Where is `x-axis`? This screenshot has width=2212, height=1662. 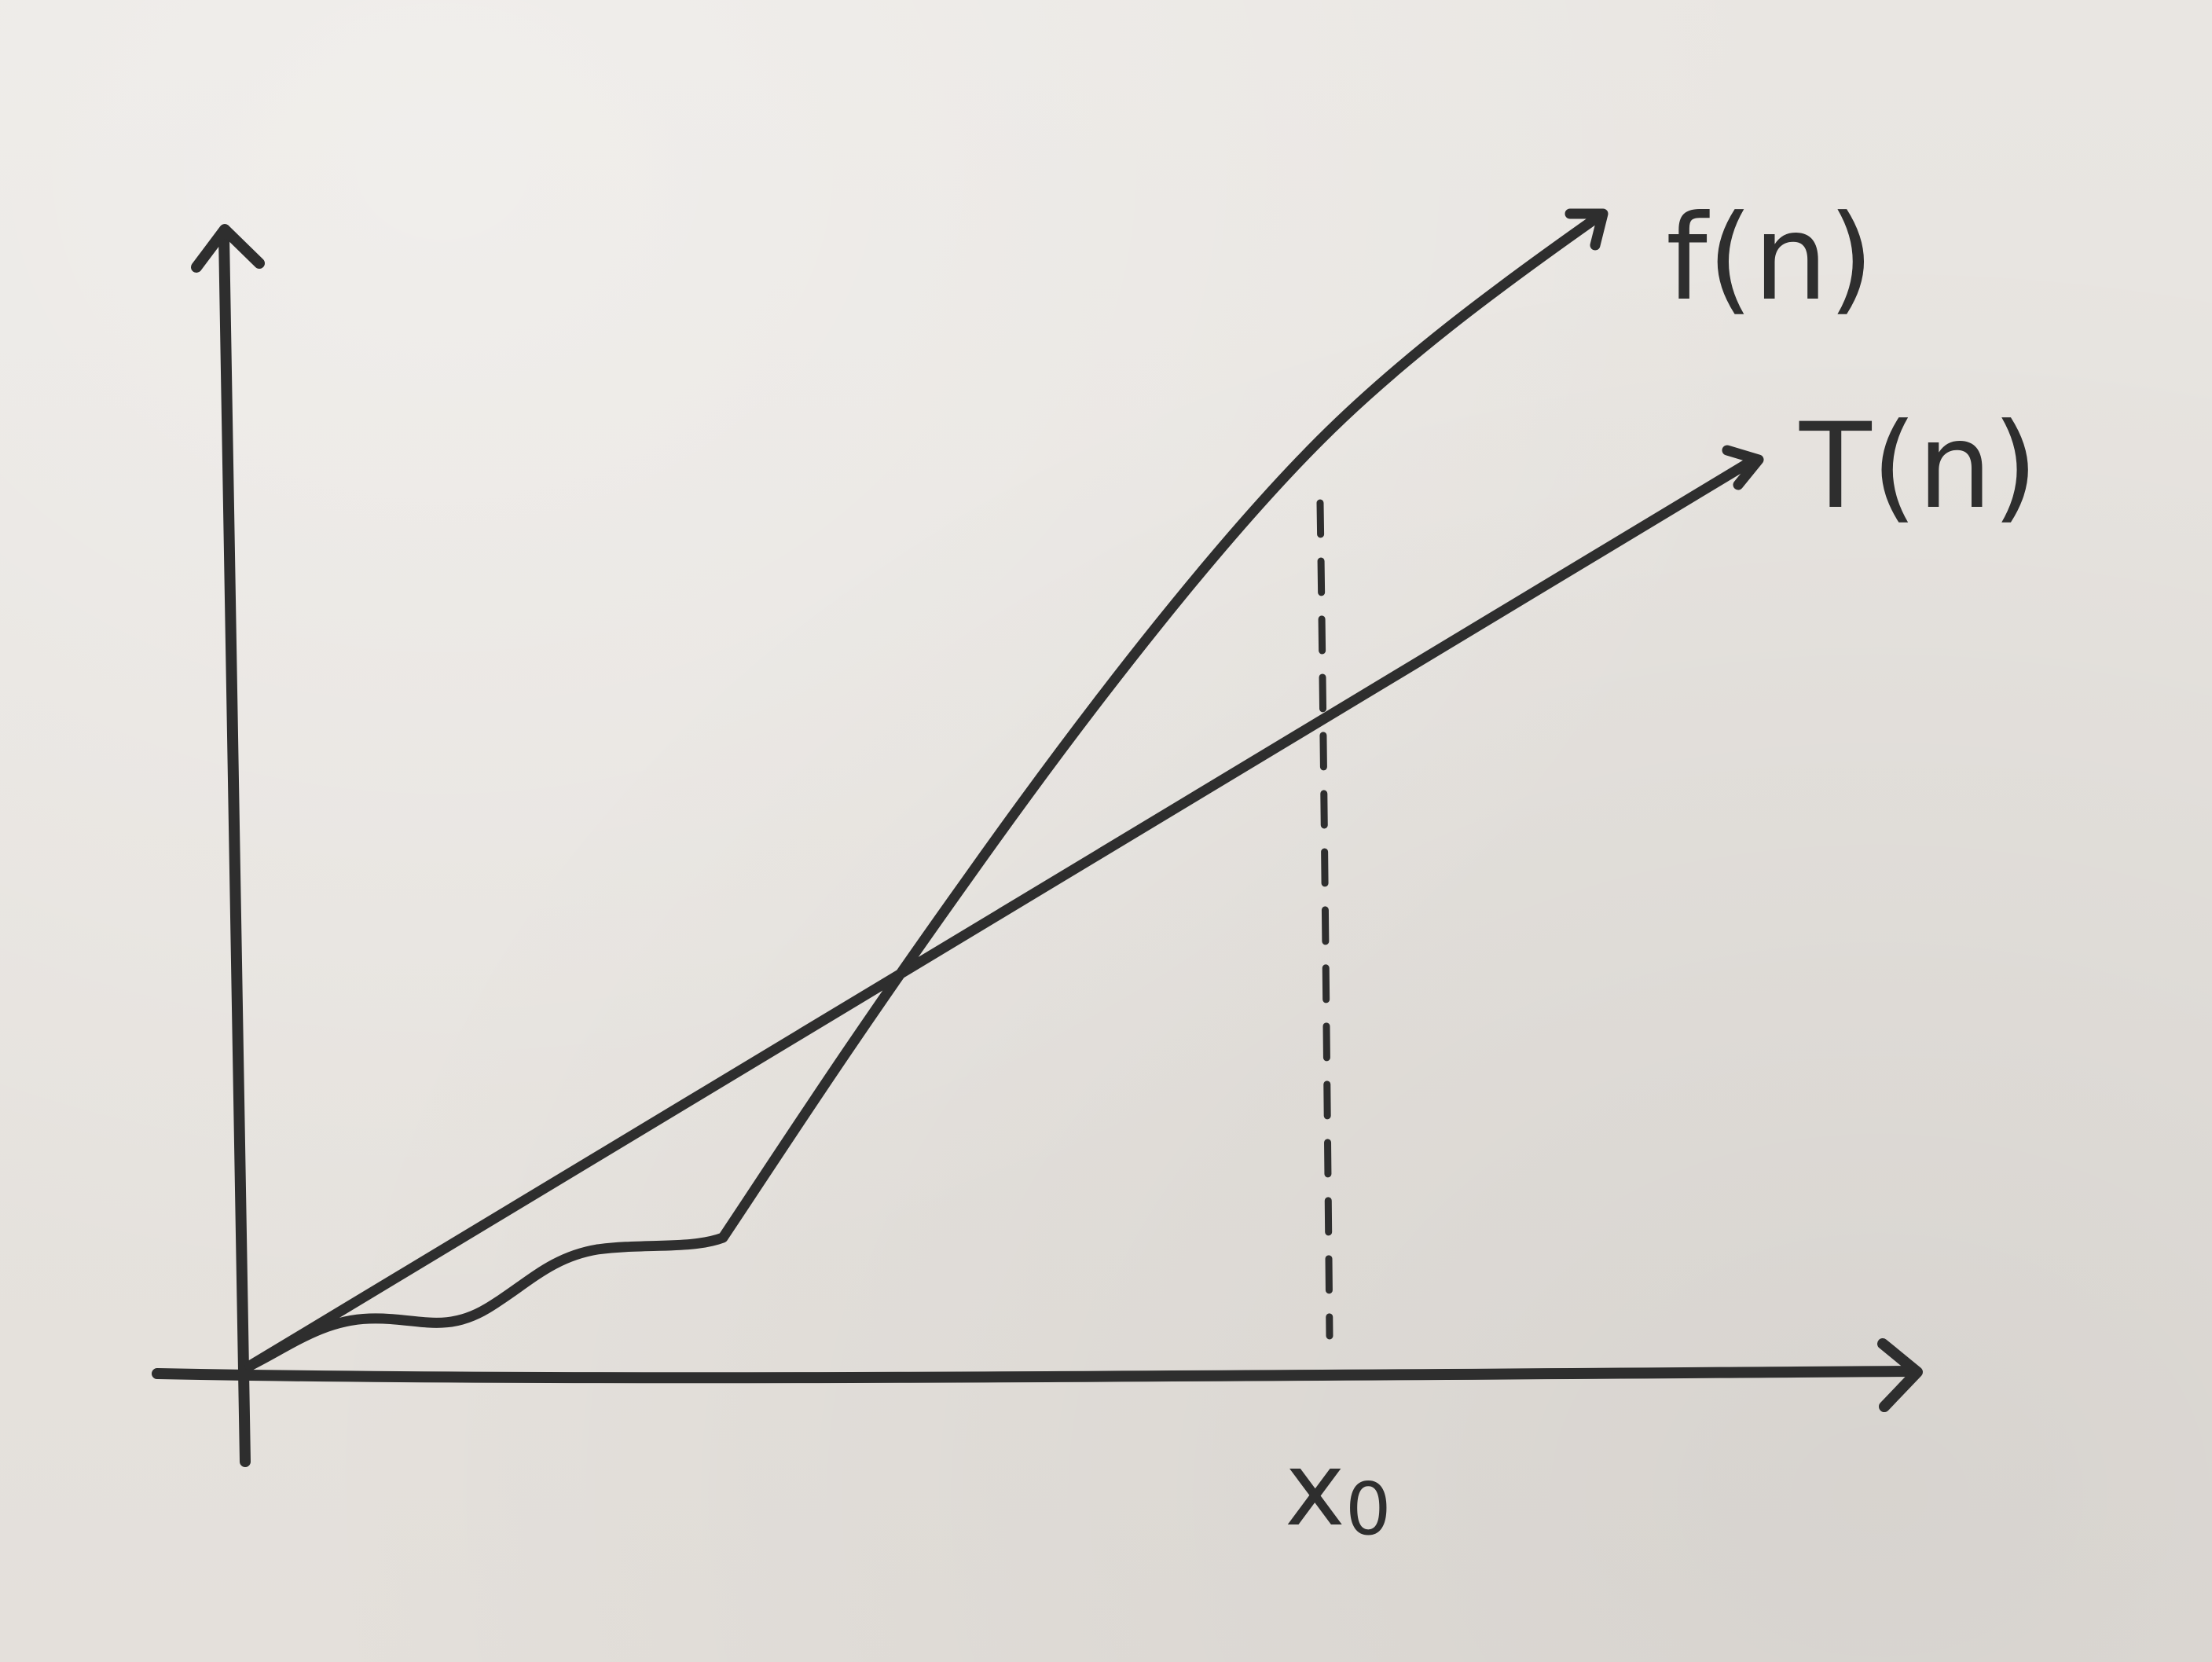
x-axis is located at coordinates (1037, 1375).